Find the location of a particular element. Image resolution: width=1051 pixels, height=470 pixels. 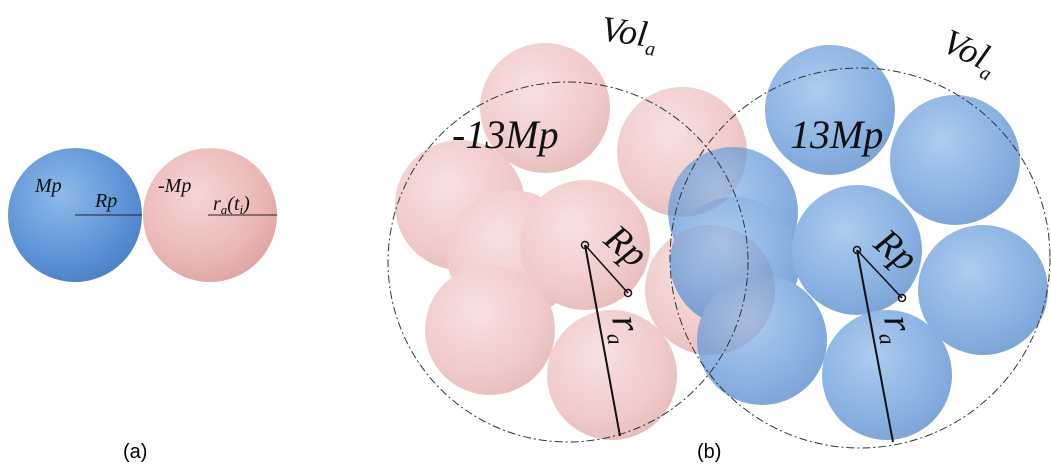

arg: (t is located at coordinates (233, 204).